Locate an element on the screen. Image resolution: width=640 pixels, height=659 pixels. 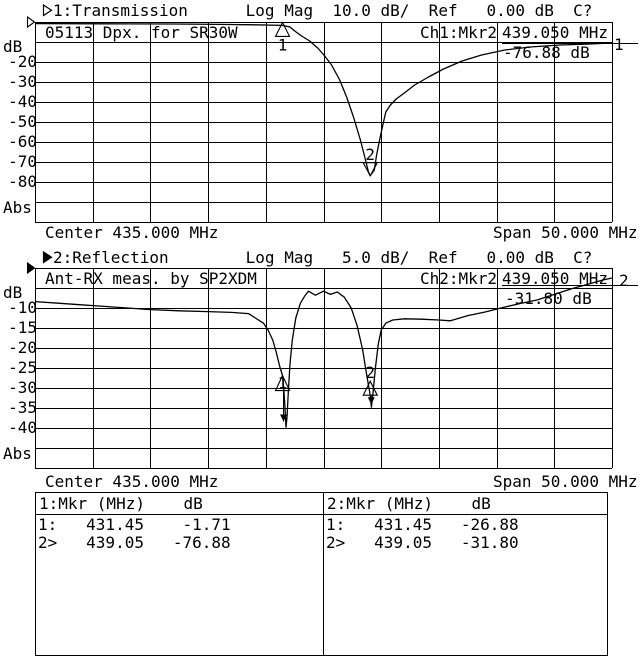
marker-table-row: 1: 431.45 -26.88 is located at coordinates (422, 524).